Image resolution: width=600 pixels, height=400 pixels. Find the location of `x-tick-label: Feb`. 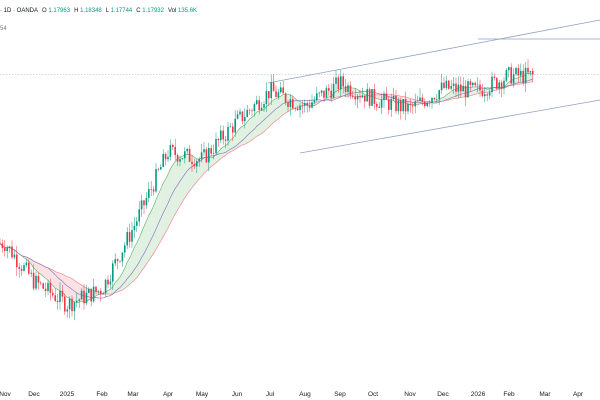

x-tick-label: Feb is located at coordinates (102, 394).